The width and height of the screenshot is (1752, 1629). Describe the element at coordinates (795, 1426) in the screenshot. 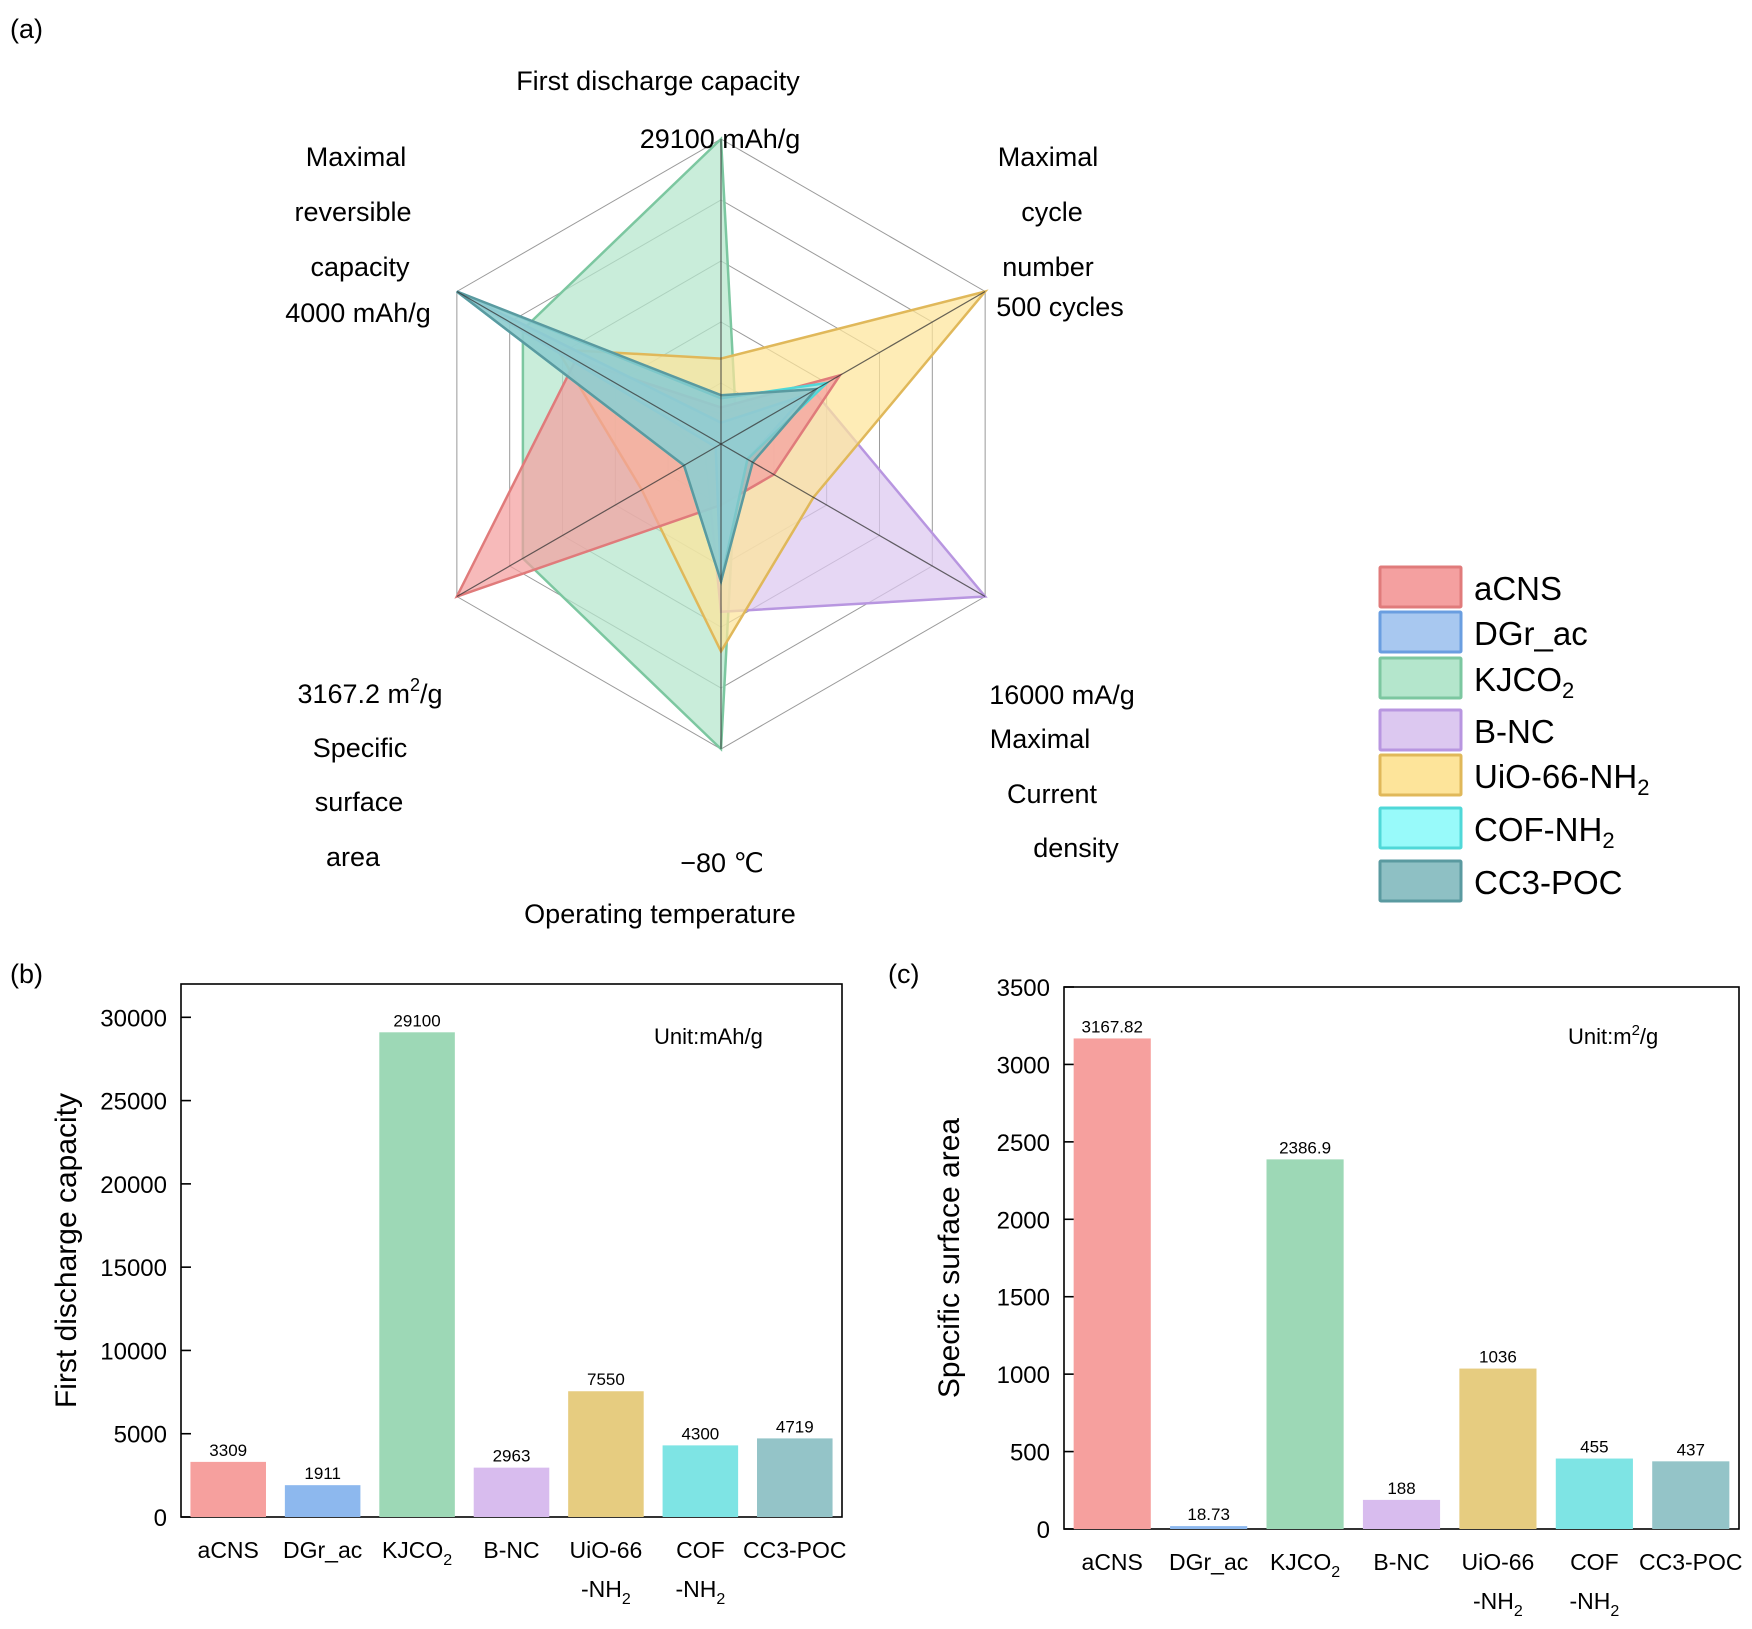

I see `bar-value-label: 4719` at that location.